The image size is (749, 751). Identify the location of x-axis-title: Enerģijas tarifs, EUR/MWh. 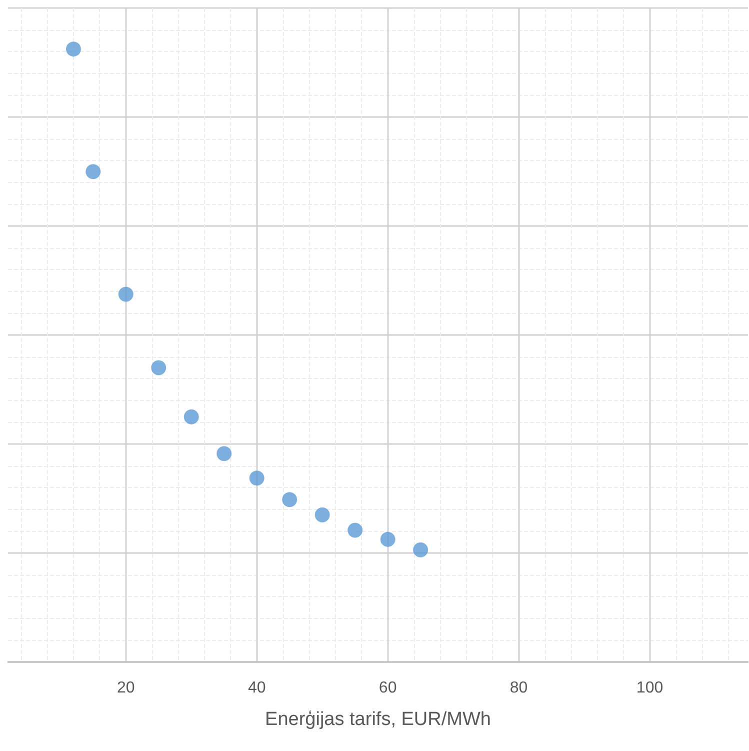
(378, 719).